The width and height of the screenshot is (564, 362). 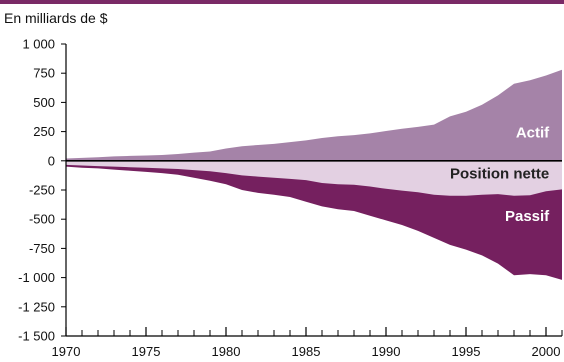 What do you see at coordinates (36, 336) in the screenshot?
I see `y-tick-label: -1 500` at bounding box center [36, 336].